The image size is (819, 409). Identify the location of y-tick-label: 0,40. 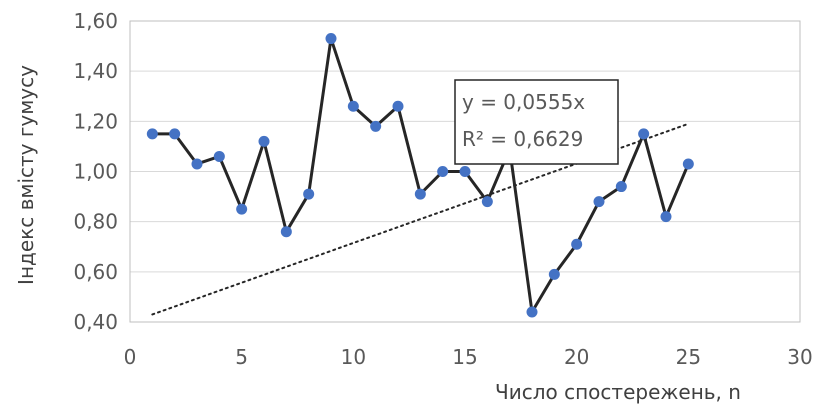
(95, 322).